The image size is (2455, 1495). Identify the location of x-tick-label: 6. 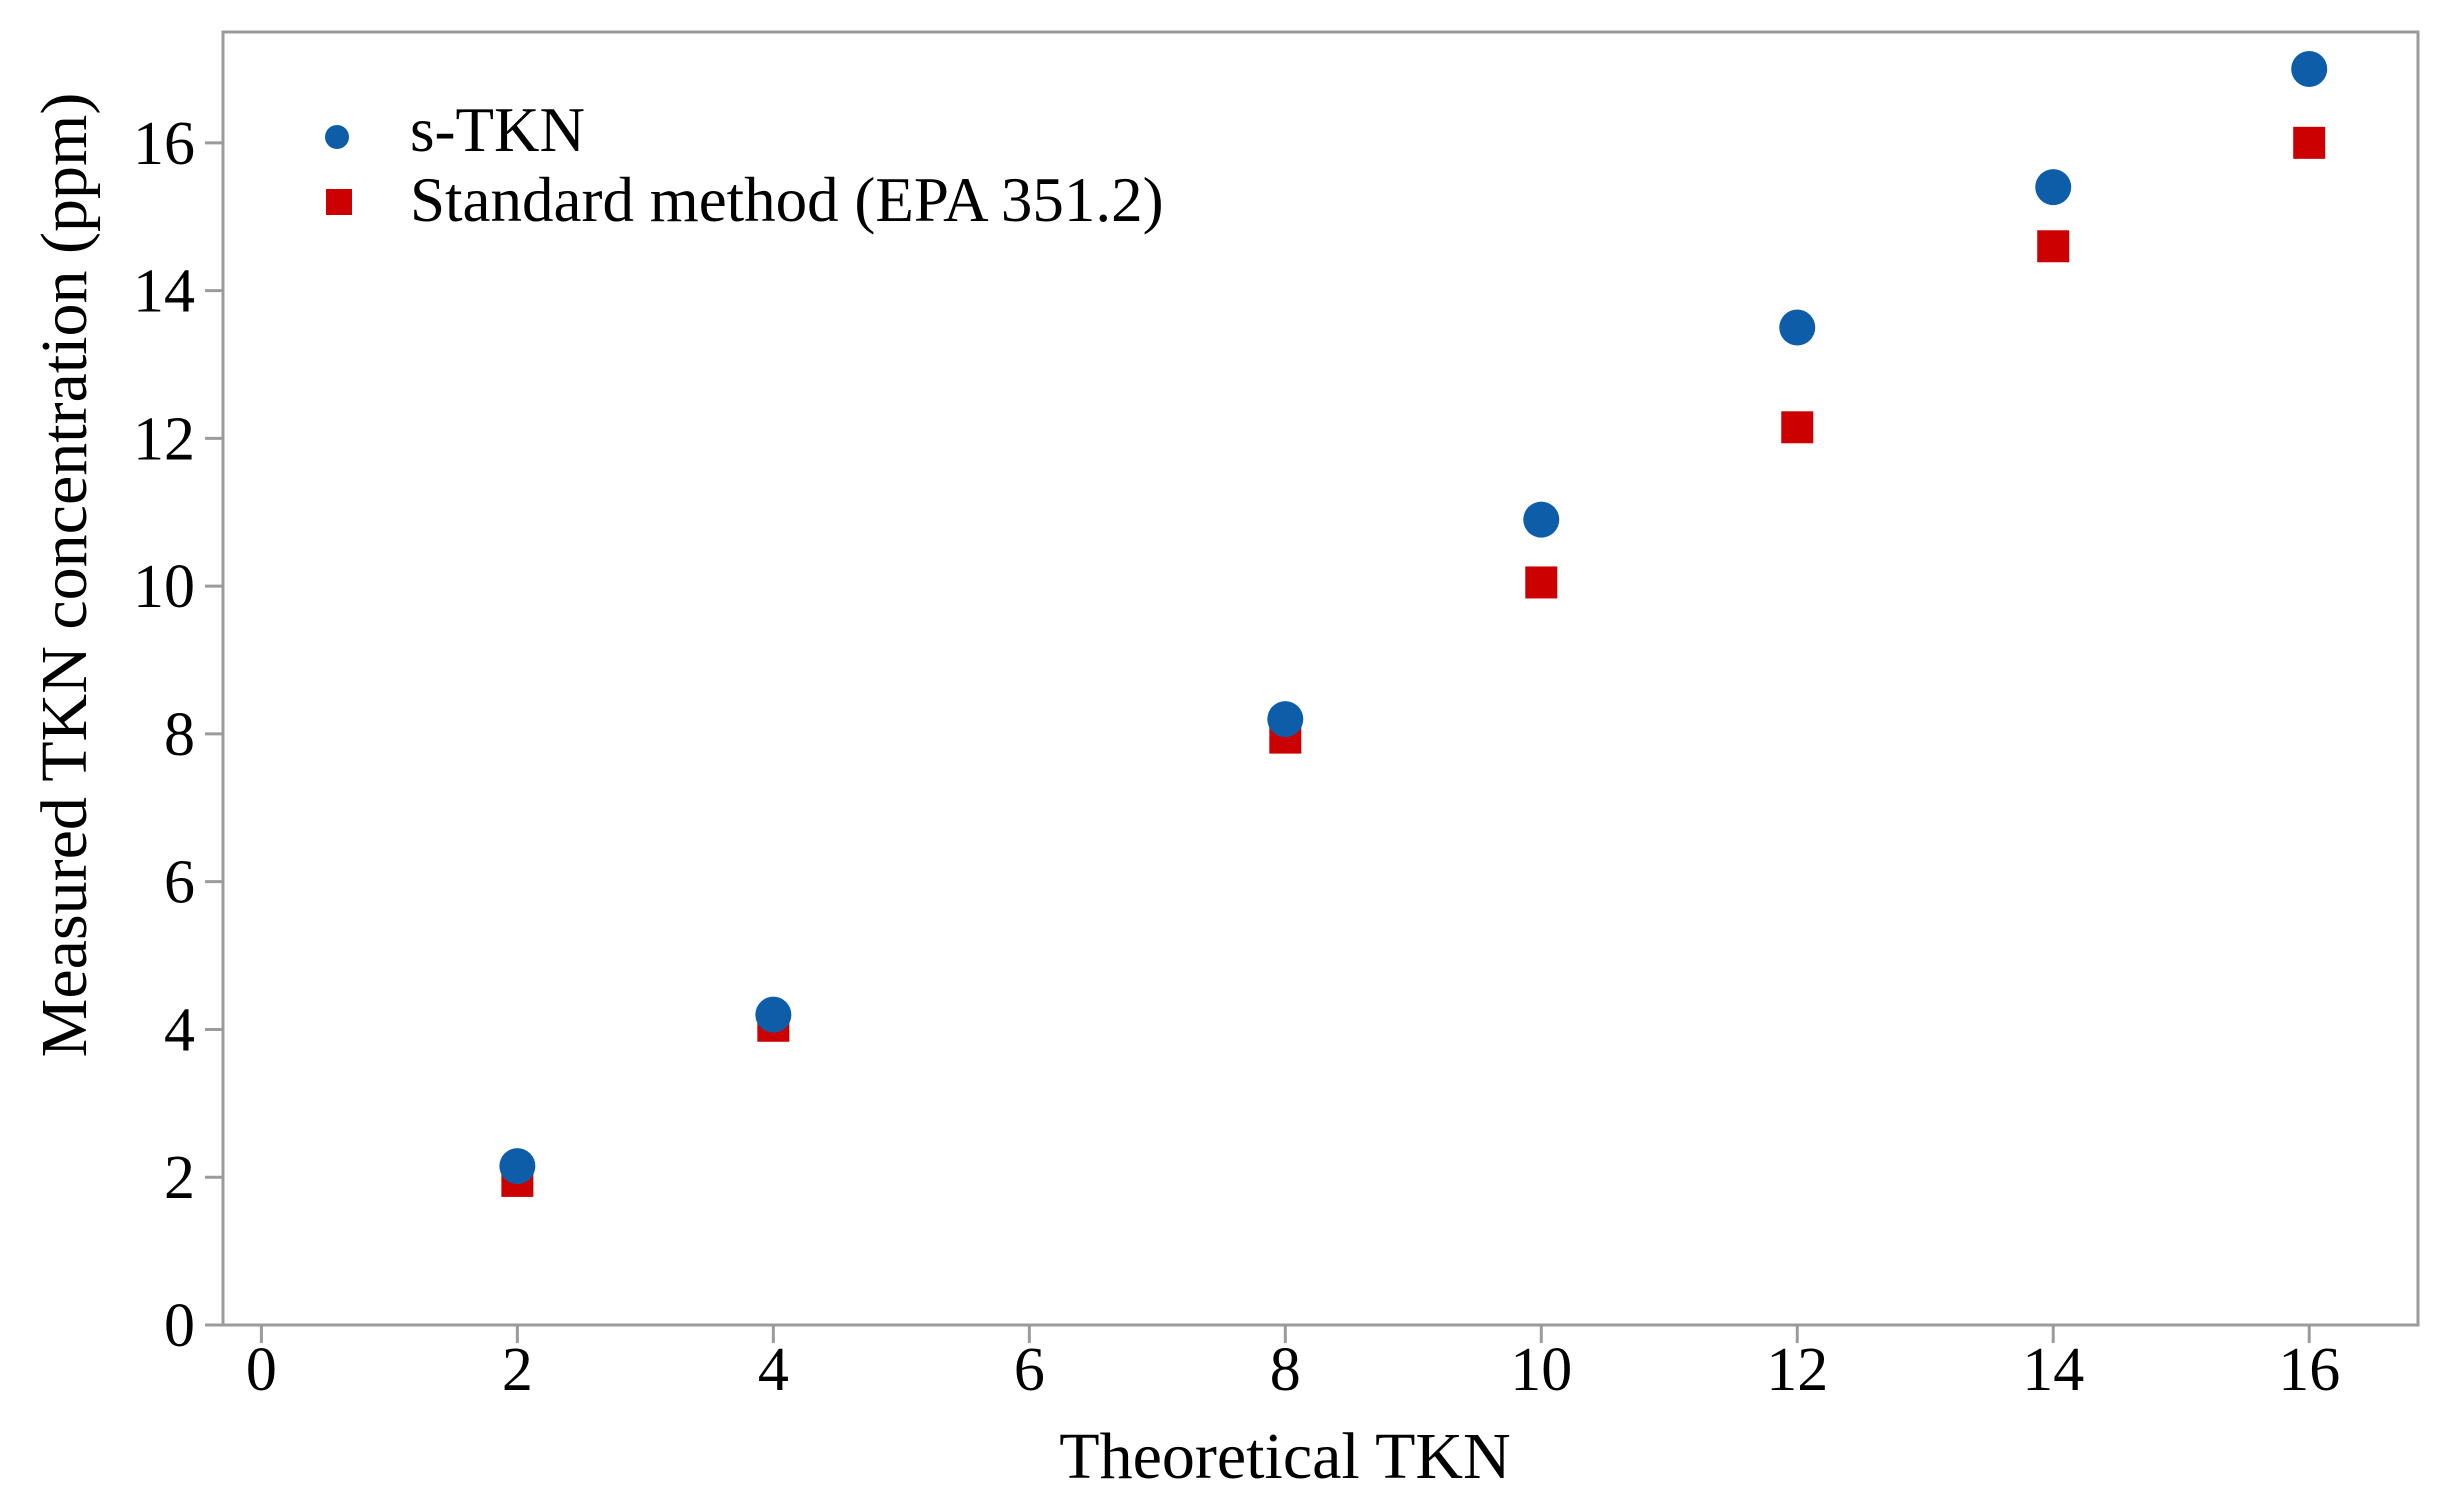
(1029, 1370).